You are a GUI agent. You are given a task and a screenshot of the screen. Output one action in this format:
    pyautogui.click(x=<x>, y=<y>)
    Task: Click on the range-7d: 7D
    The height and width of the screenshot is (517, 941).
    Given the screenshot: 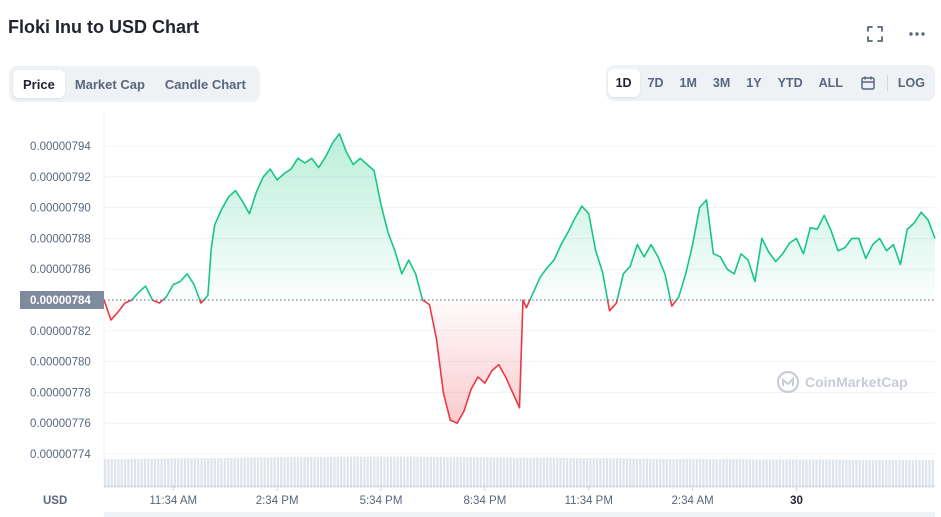 What is the action you would take?
    pyautogui.click(x=655, y=83)
    